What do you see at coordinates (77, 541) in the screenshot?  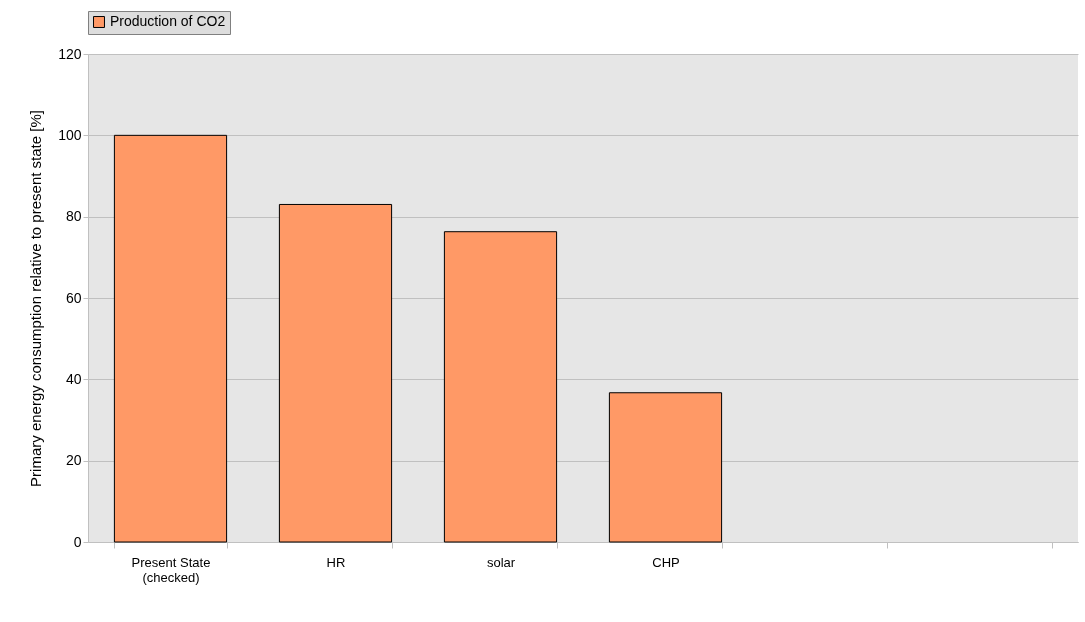 I see `y-tick-label: 0` at bounding box center [77, 541].